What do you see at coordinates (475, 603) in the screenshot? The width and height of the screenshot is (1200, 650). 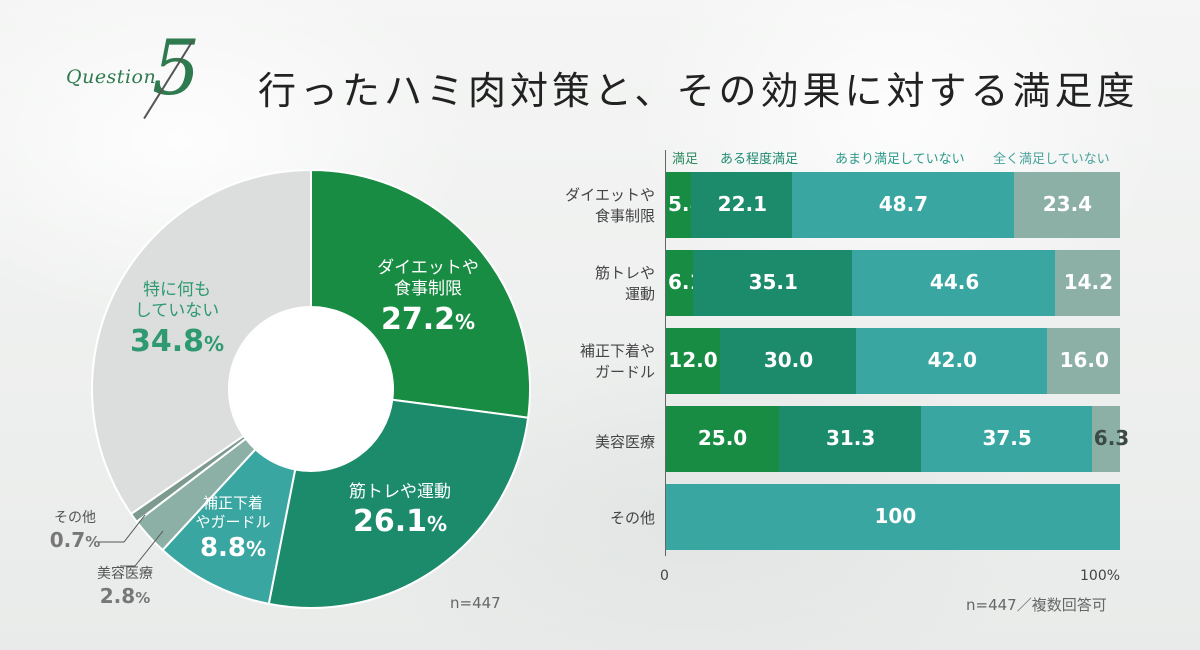 I see `donut-sample-note: n=447` at bounding box center [475, 603].